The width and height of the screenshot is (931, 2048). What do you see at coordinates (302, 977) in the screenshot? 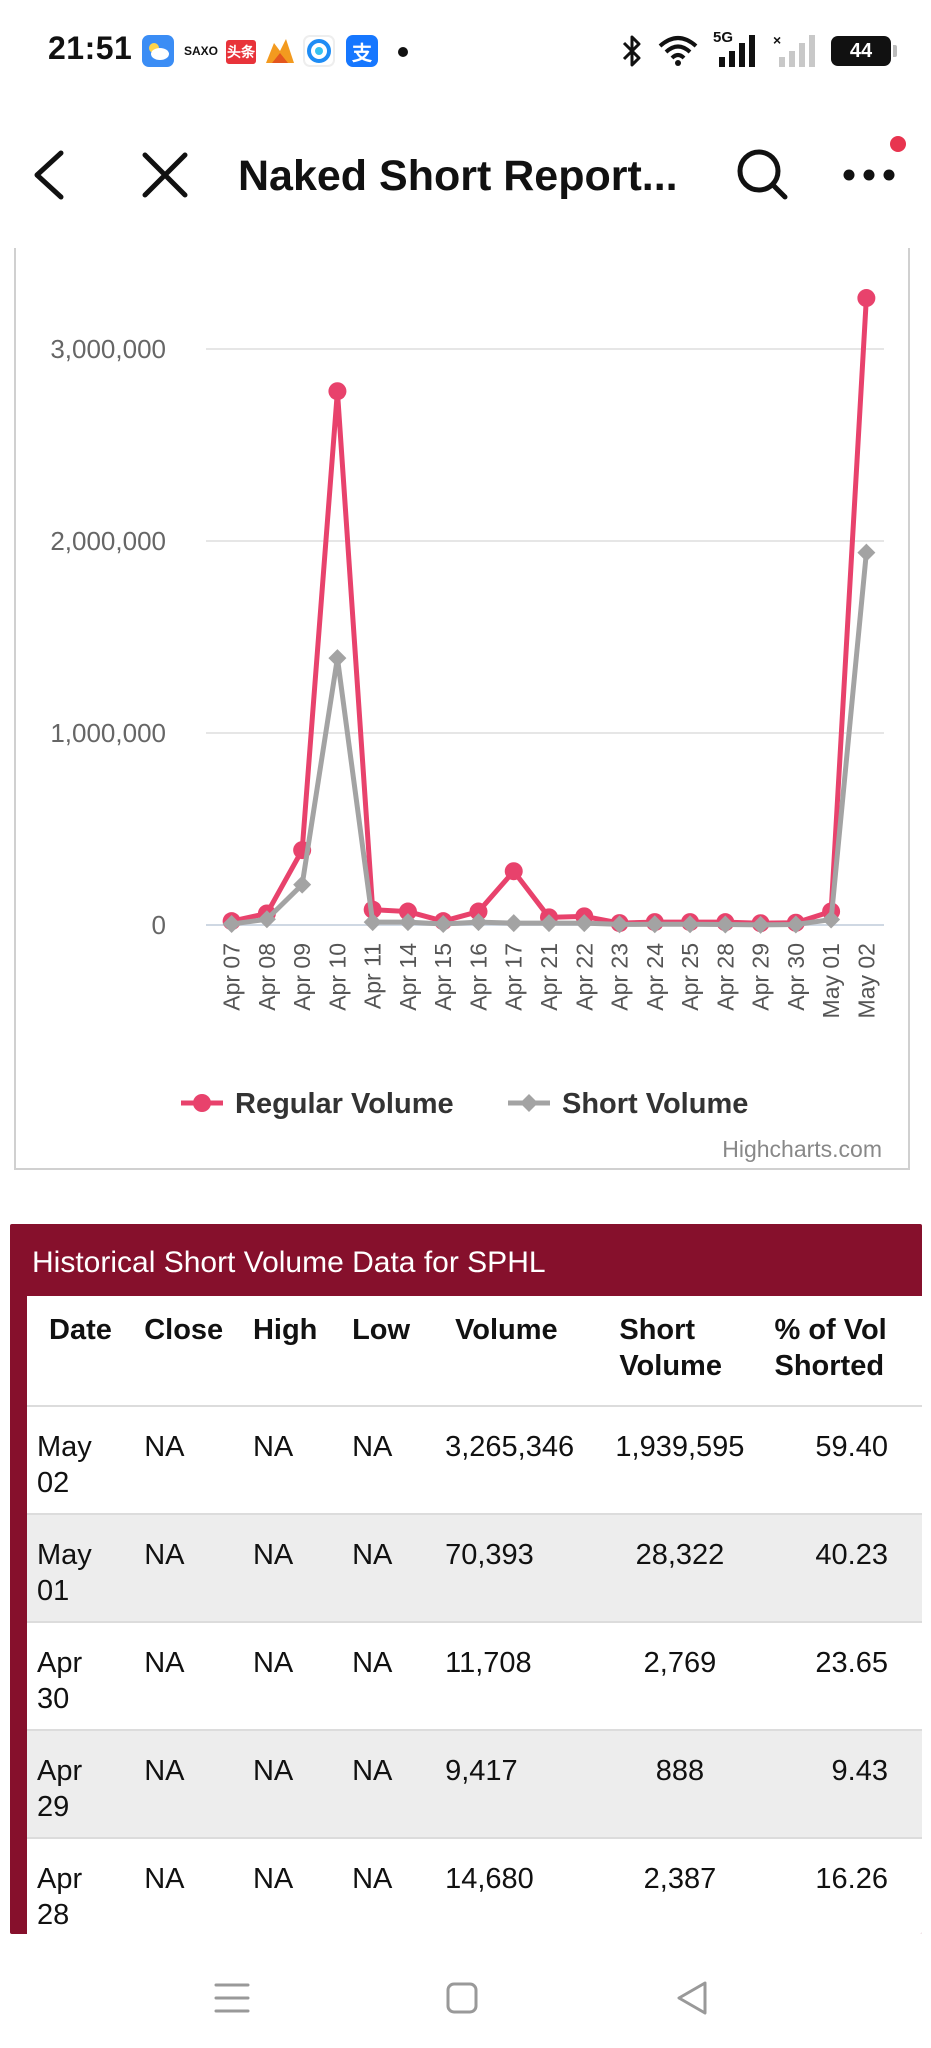
I see `x-tick-label: Apr 09` at bounding box center [302, 977].